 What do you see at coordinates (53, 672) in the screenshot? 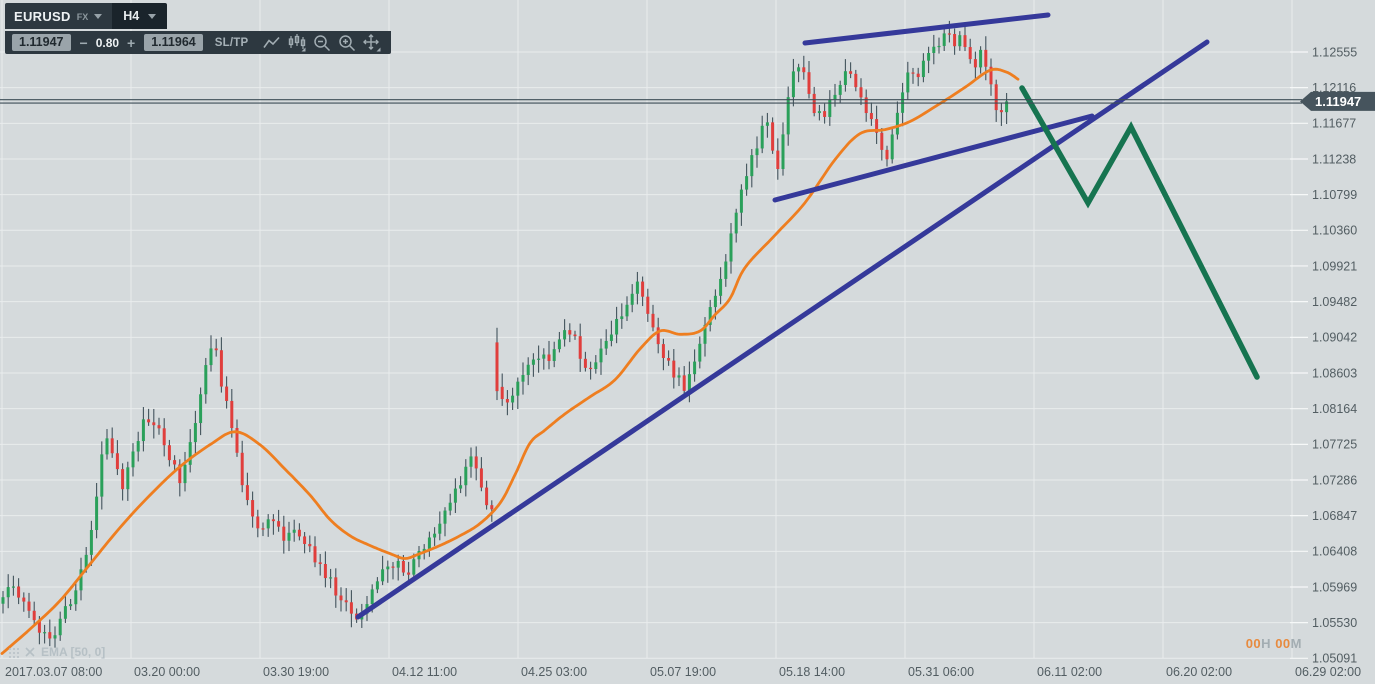
I see `svg-text: 2017.03.07 08:00` at bounding box center [53, 672].